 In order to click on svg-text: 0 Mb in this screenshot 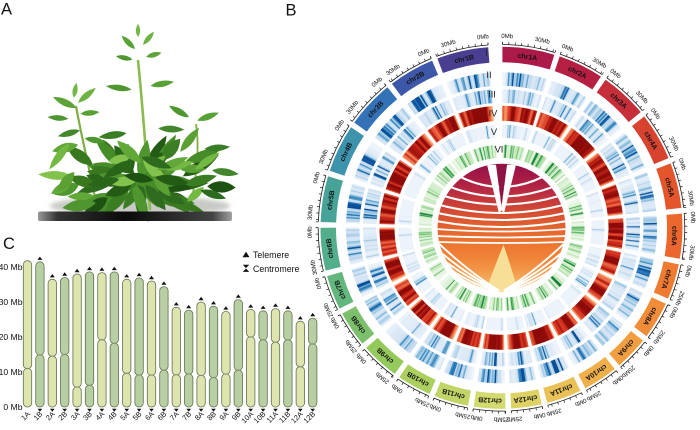, I will do `click(12, 407)`.